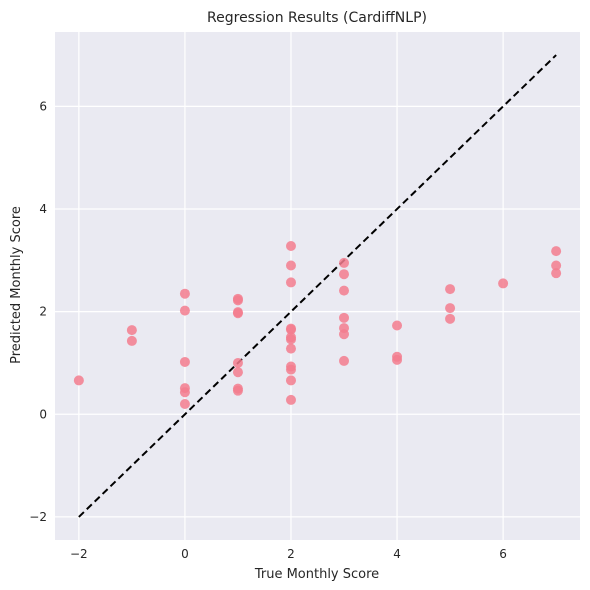 The image size is (590, 590). What do you see at coordinates (43, 209) in the screenshot?
I see `y-tick-label: 4` at bounding box center [43, 209].